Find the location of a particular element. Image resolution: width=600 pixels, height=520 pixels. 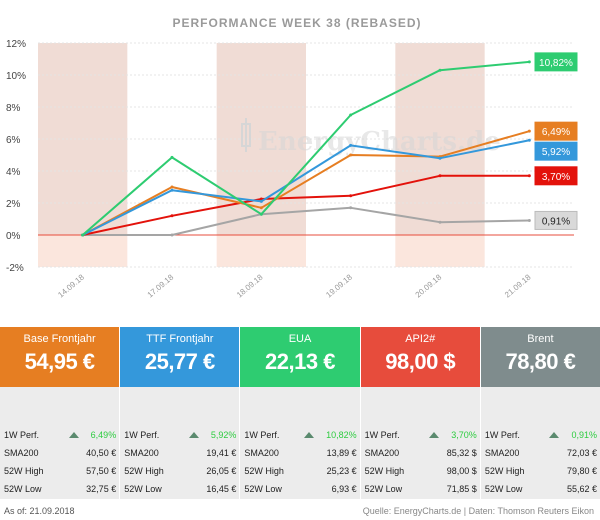

end-label: 6,49% is located at coordinates (556, 131).